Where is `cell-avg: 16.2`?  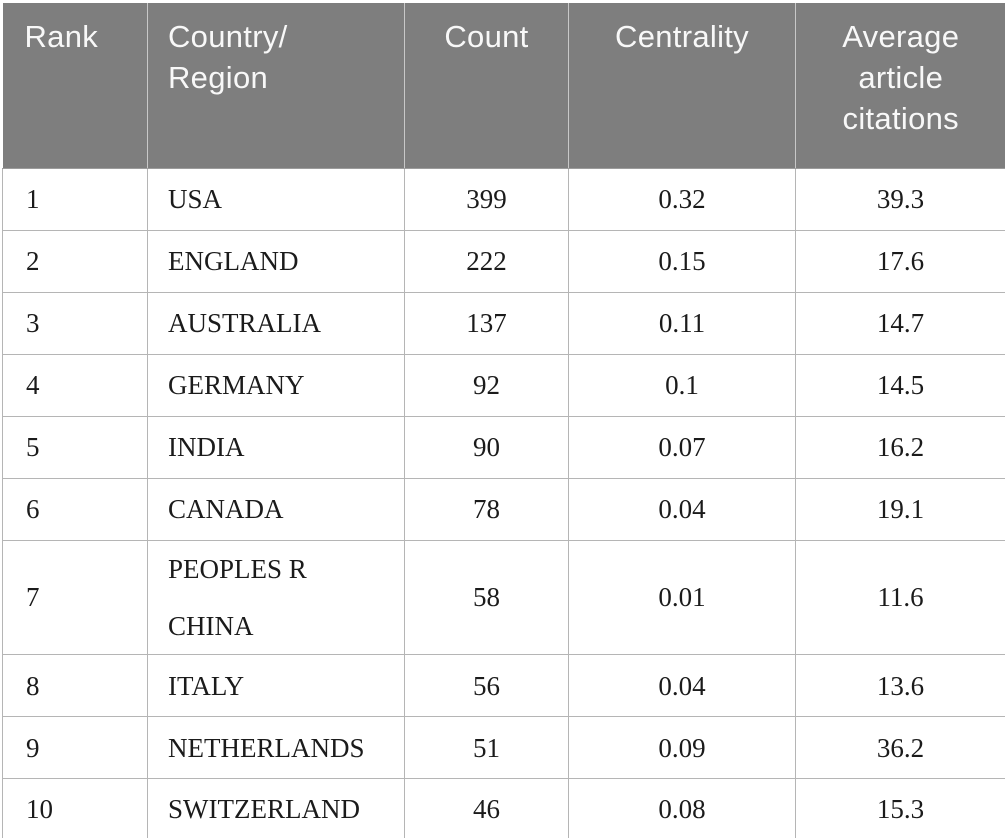
cell-avg: 16.2 is located at coordinates (900, 447).